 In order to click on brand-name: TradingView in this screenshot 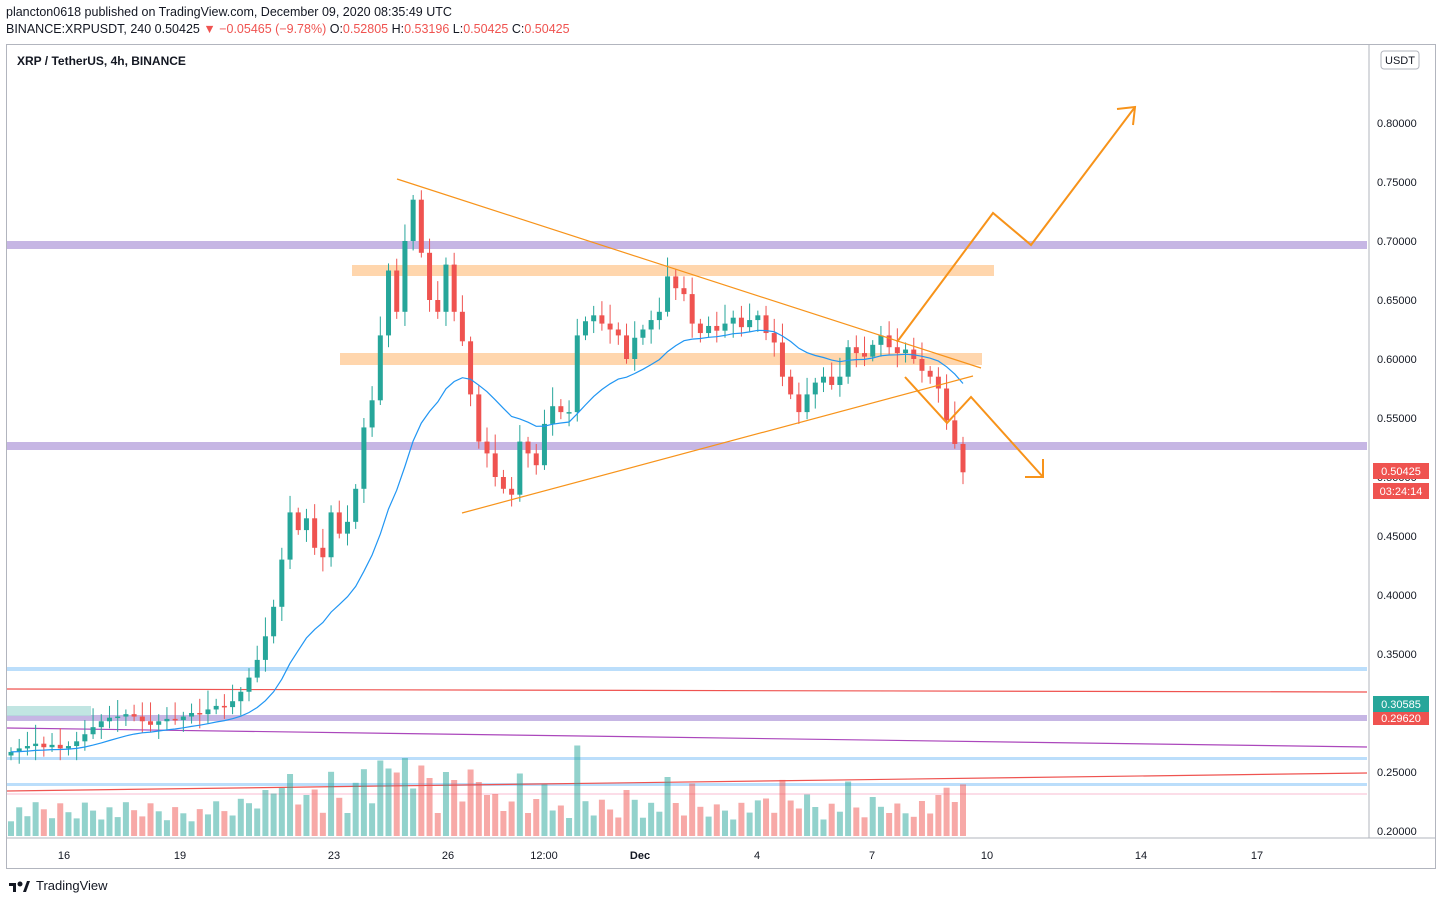, I will do `click(72, 885)`.